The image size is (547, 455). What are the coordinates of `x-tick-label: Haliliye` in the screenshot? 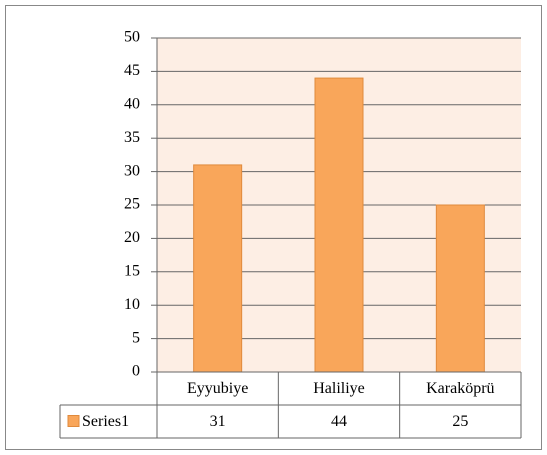 It's located at (339, 388).